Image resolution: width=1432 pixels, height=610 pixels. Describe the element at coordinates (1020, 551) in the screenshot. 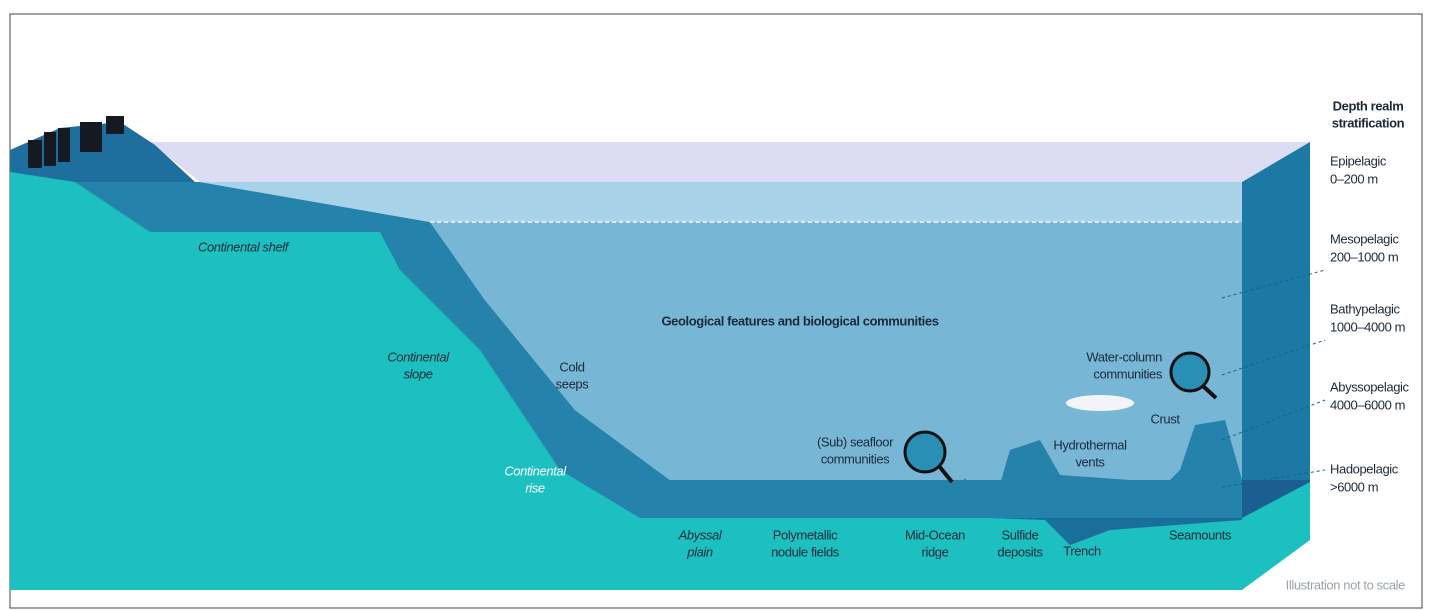

I see `feature-label: deposits` at that location.